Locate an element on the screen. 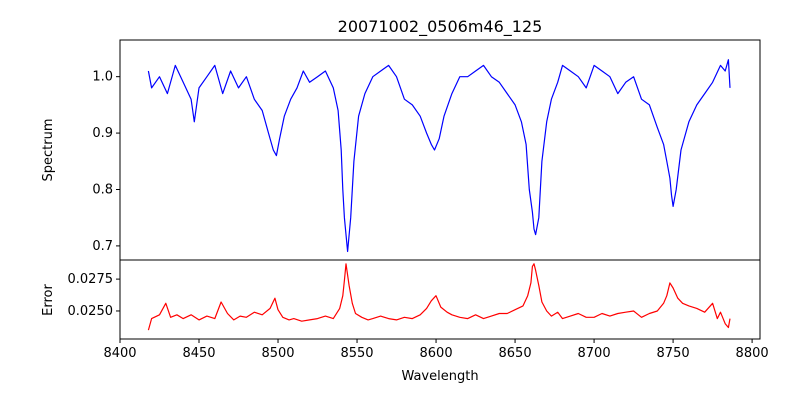 The image size is (800, 400). x-tick-label: 8800 is located at coordinates (752, 353).